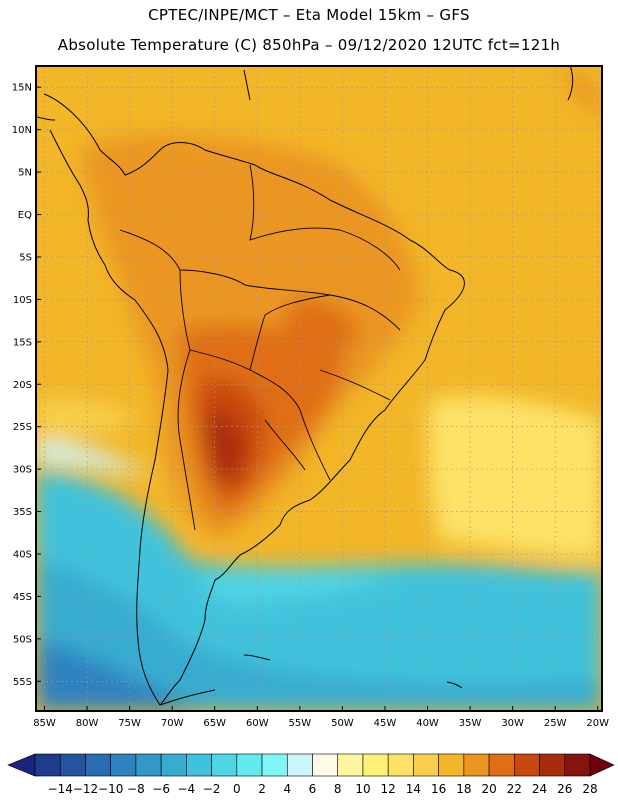  What do you see at coordinates (602, 765) in the screenshot?
I see `colorbar-over-arrow` at bounding box center [602, 765].